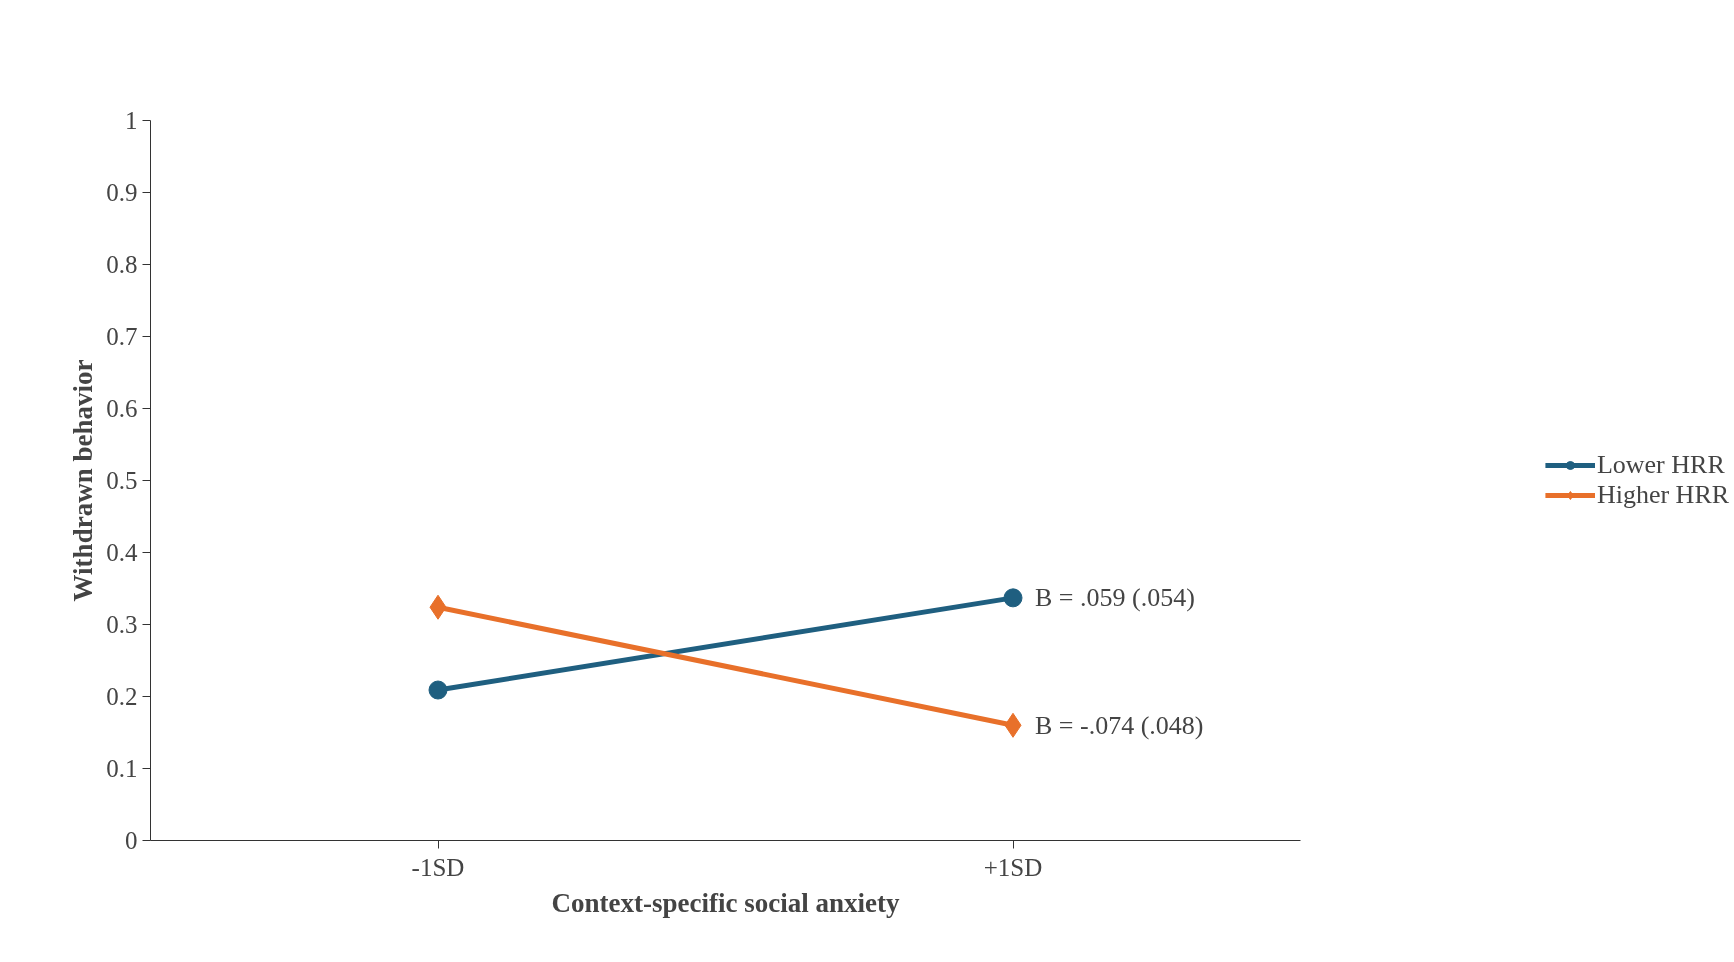  Describe the element at coordinates (122, 408) in the screenshot. I see `y-tick-label: 0.6` at that location.